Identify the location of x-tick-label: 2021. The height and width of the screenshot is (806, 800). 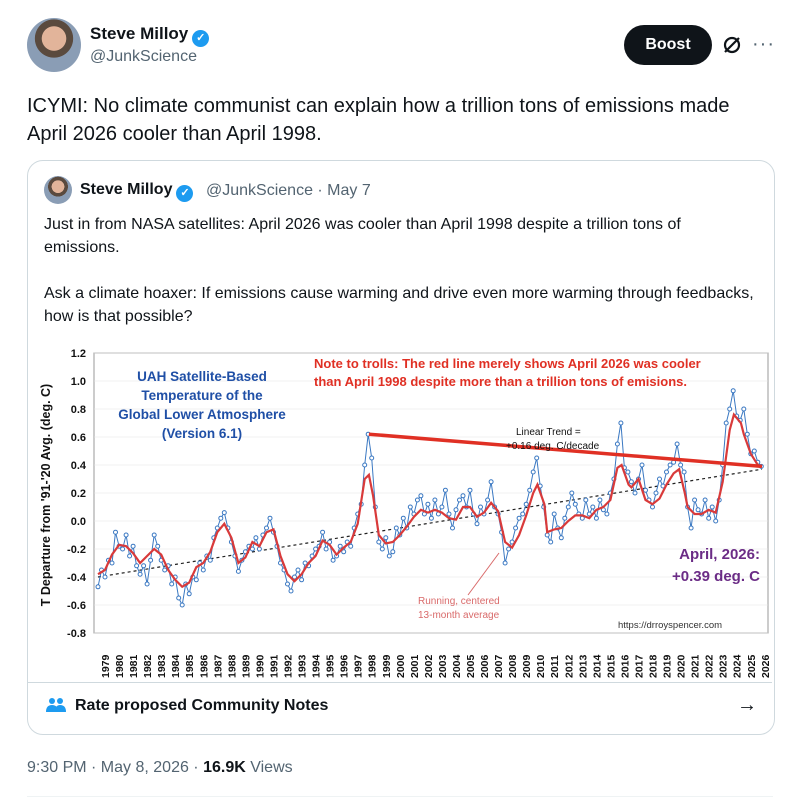
(696, 666).